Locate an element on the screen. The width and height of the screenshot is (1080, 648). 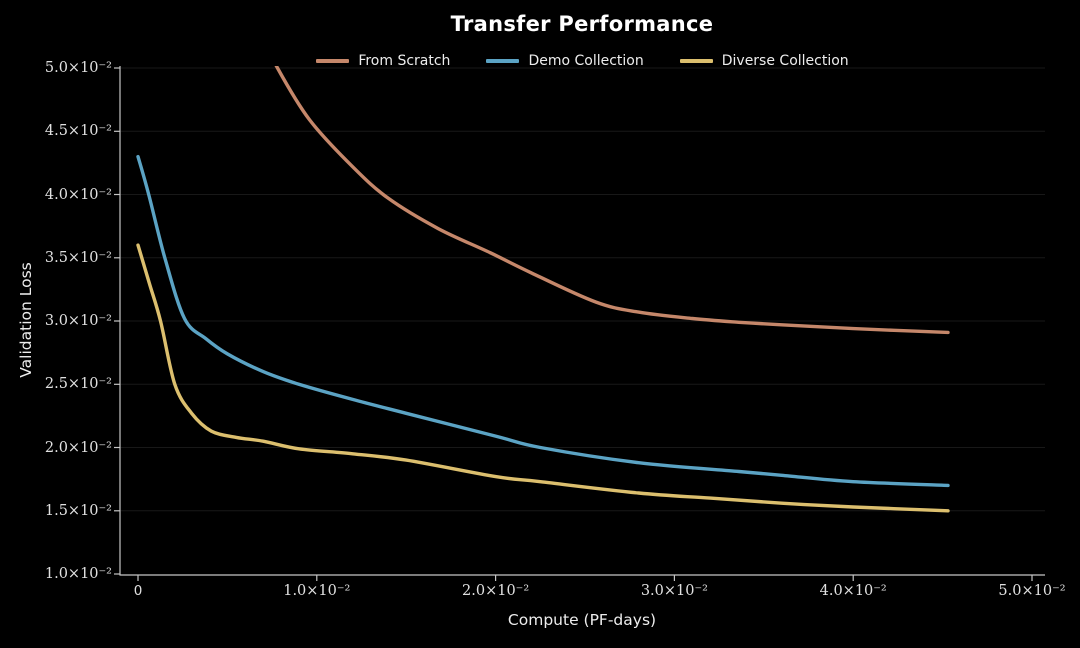
legend-label-from-scratch: From Scratch is located at coordinates (404, 61).